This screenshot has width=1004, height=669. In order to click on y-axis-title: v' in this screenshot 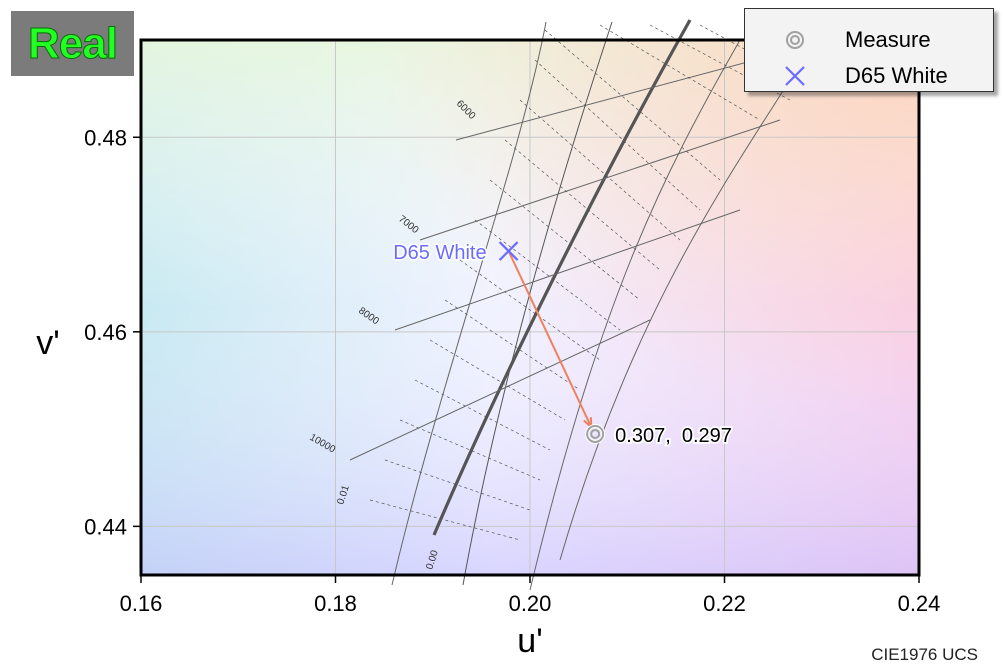, I will do `click(48, 343)`.